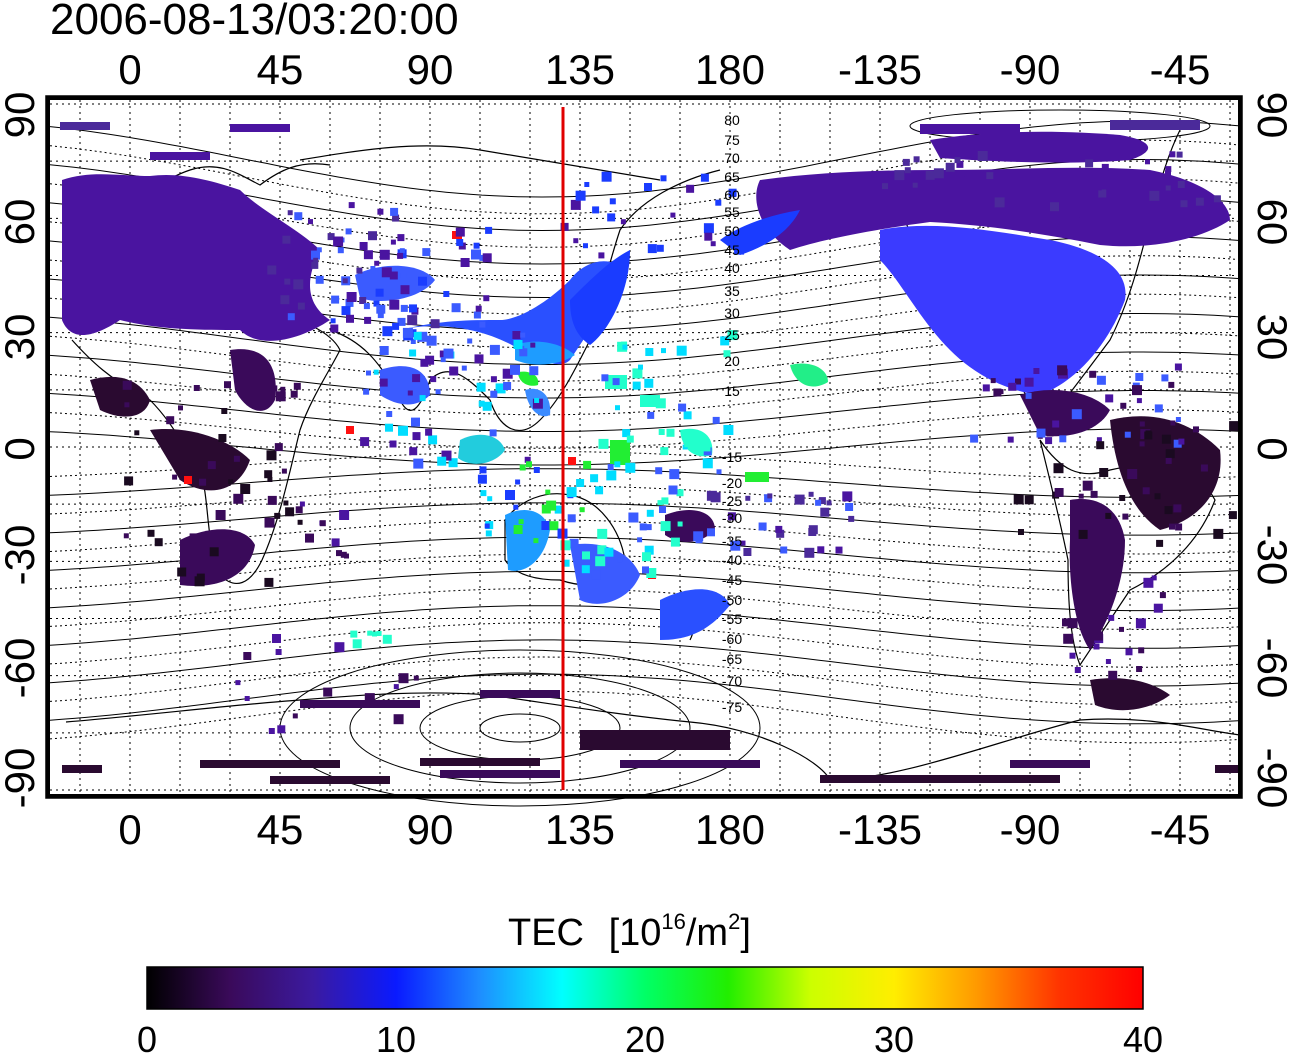 The width and height of the screenshot is (1292, 1057). What do you see at coordinates (732, 231) in the screenshot?
I see `contour-value-label: 50` at bounding box center [732, 231].